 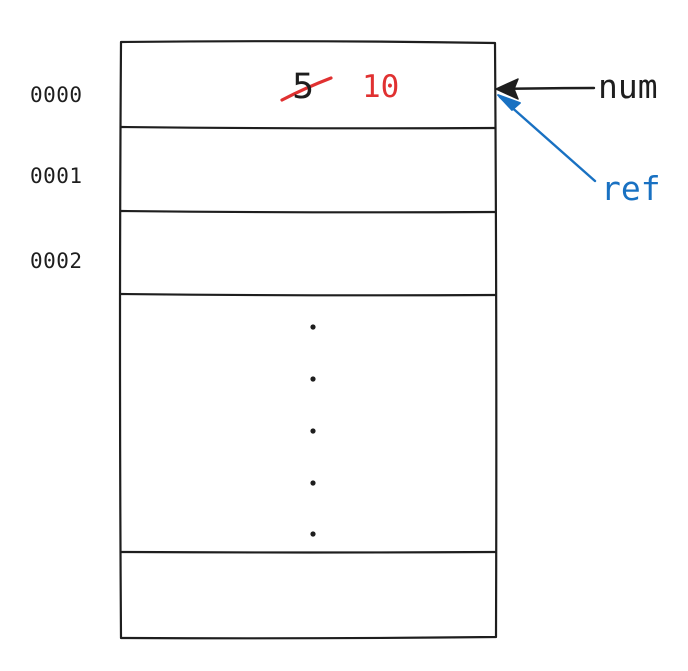 What do you see at coordinates (56, 95) in the screenshot?
I see `address-label-0000: 0000` at bounding box center [56, 95].